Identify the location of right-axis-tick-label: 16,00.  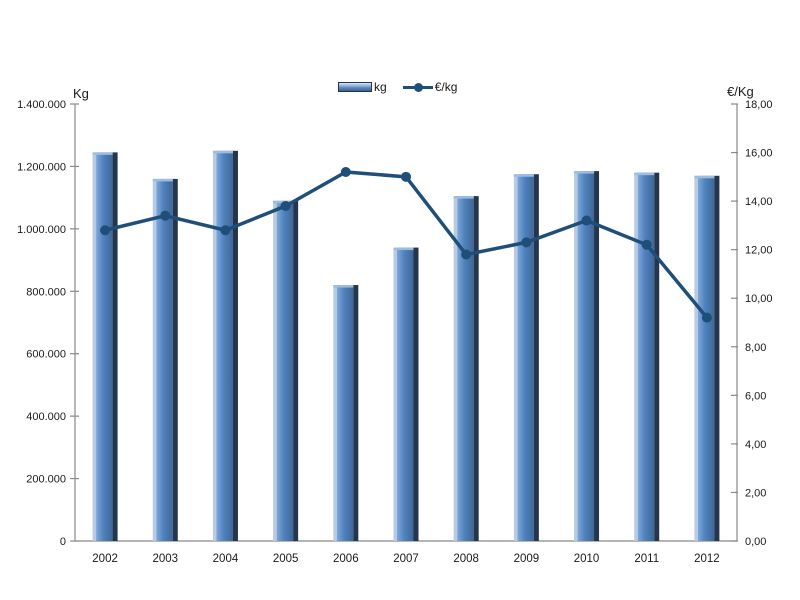
(759, 154).